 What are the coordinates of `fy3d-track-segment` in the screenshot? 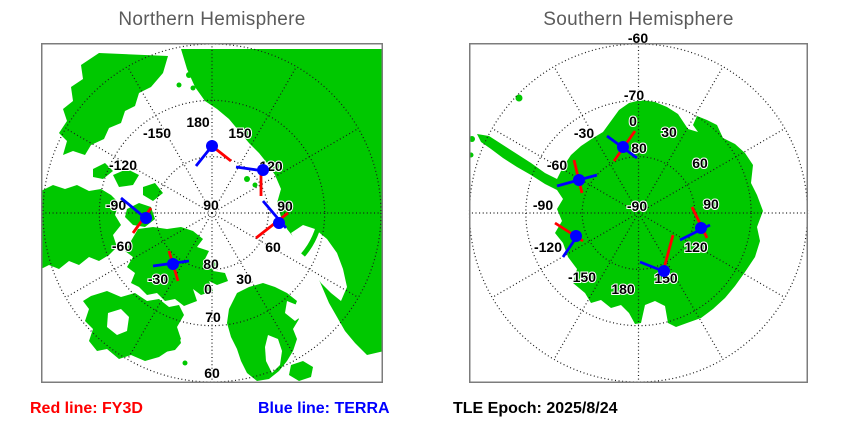 It's located at (272, 225).